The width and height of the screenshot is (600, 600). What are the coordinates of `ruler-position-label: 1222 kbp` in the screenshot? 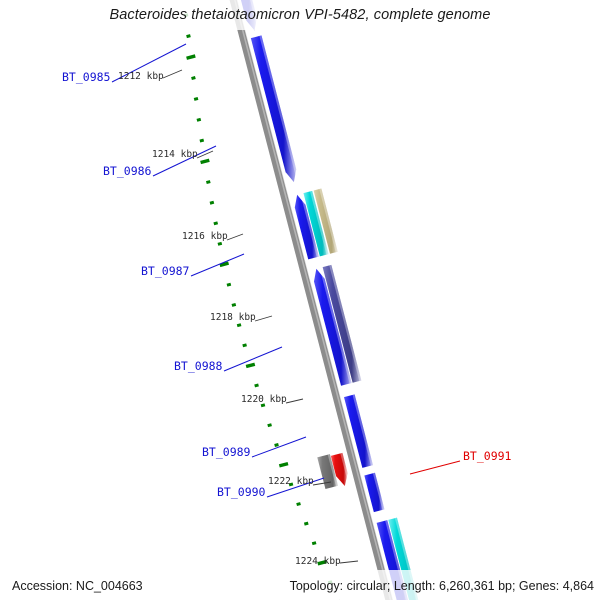 It's located at (291, 481).